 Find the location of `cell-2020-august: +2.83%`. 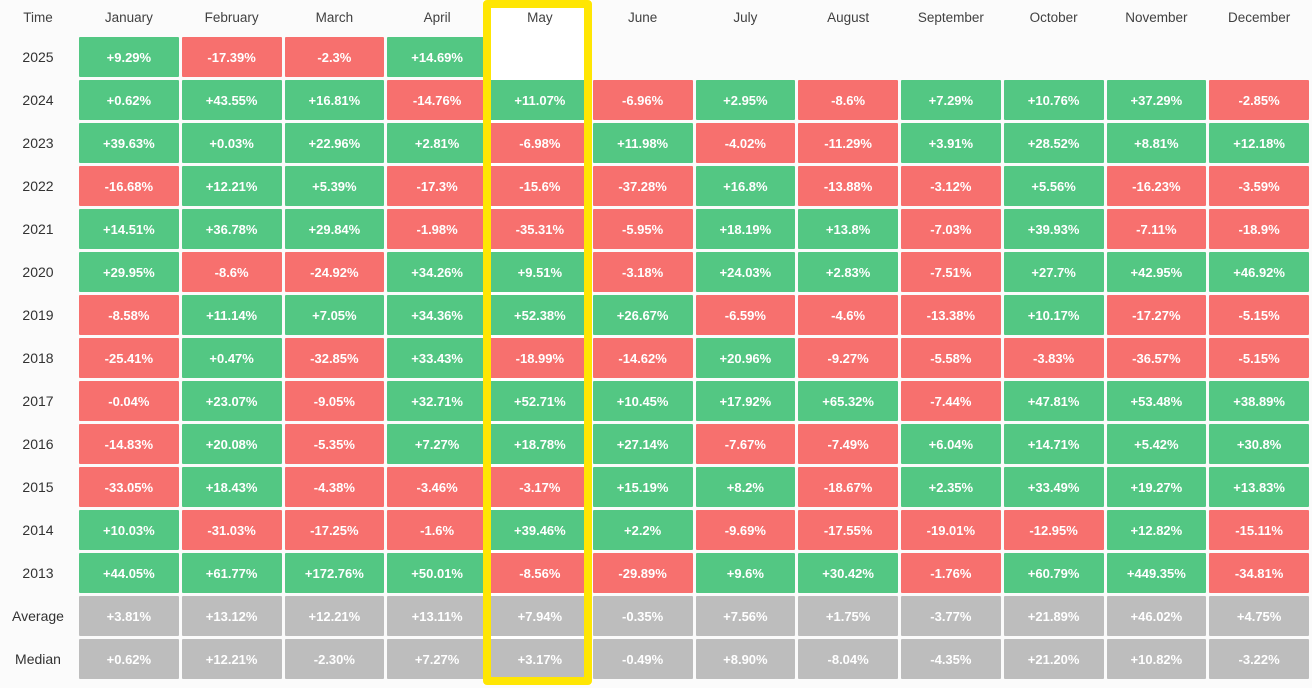

cell-2020-august: +2.83% is located at coordinates (848, 272).